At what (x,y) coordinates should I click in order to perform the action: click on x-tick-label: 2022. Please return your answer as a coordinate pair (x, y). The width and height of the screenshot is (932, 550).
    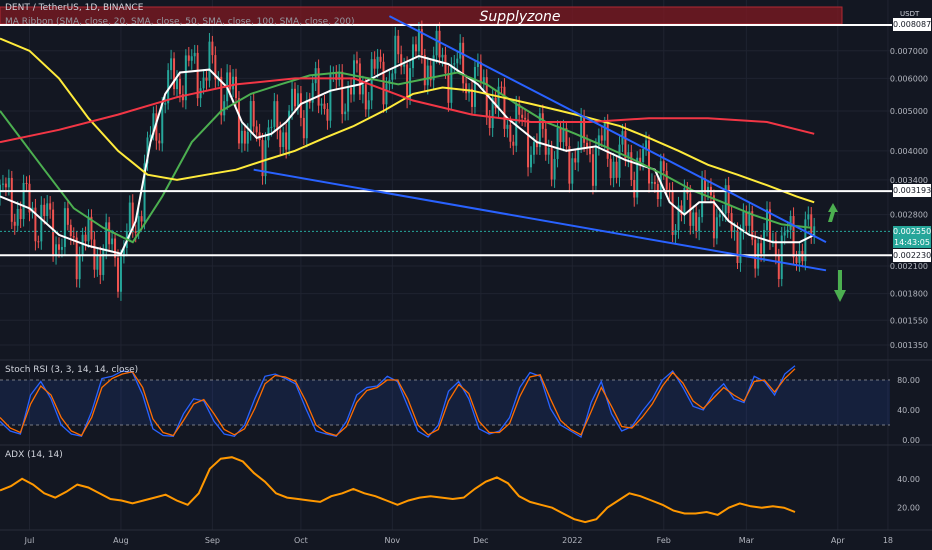
    Looking at the image, I should click on (572, 540).